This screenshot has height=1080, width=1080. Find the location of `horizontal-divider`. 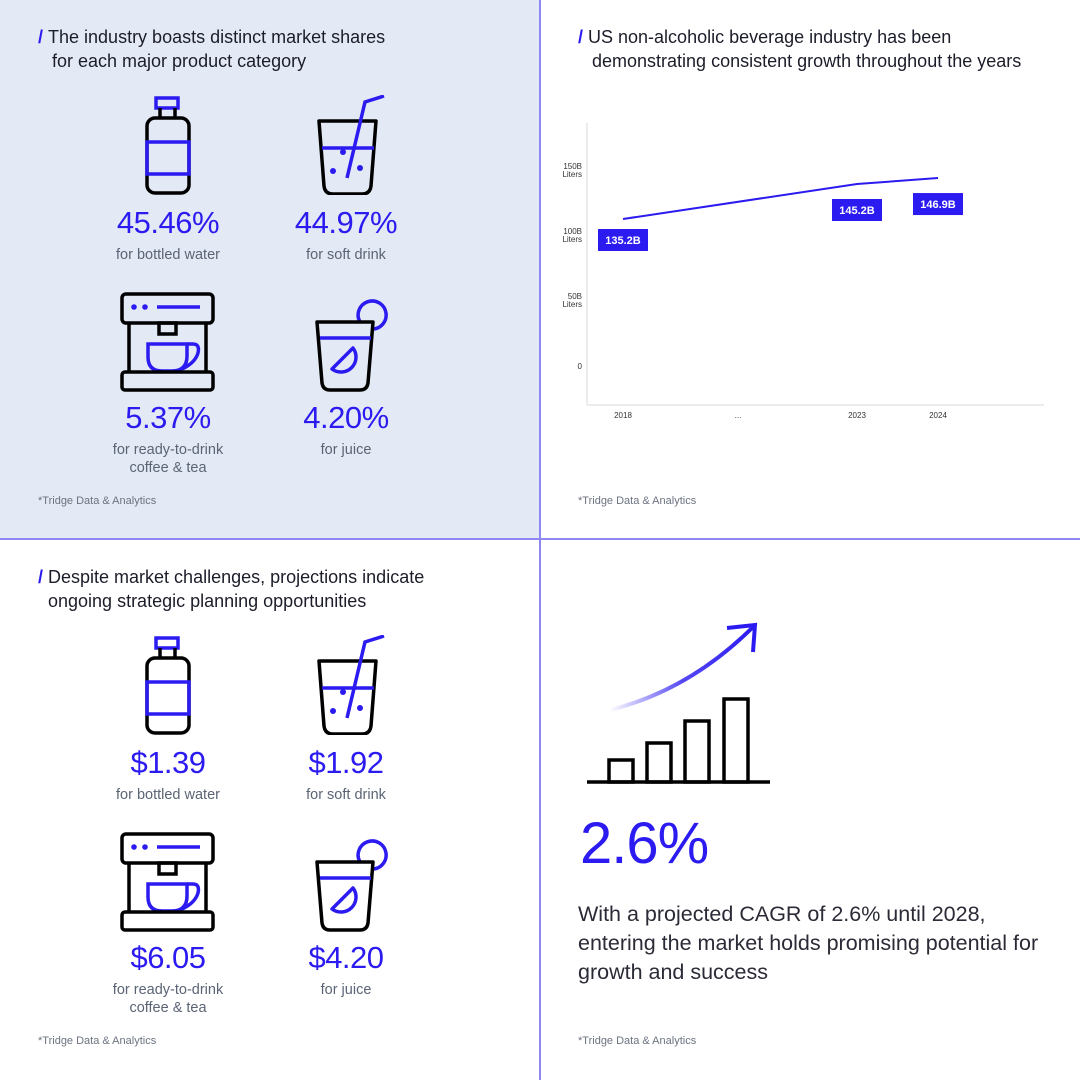

horizontal-divider is located at coordinates (540, 539).